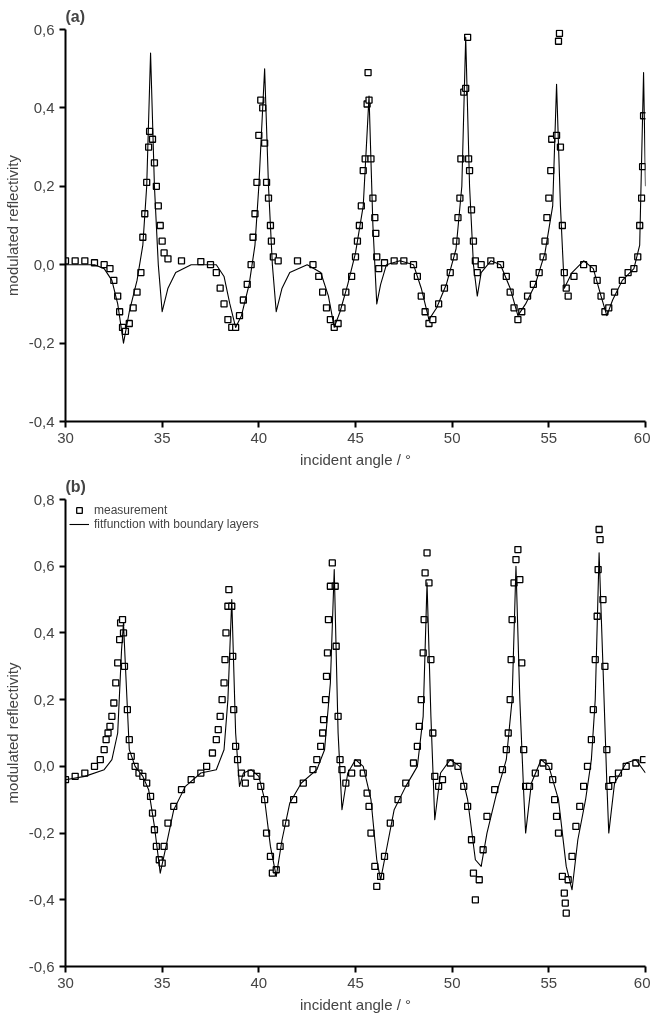  I want to click on y-tick-label: 0,8, so click(44, 499).